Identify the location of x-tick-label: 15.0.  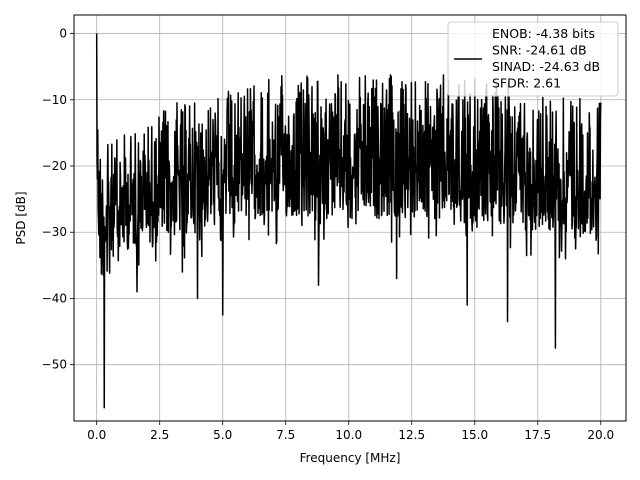
(474, 435).